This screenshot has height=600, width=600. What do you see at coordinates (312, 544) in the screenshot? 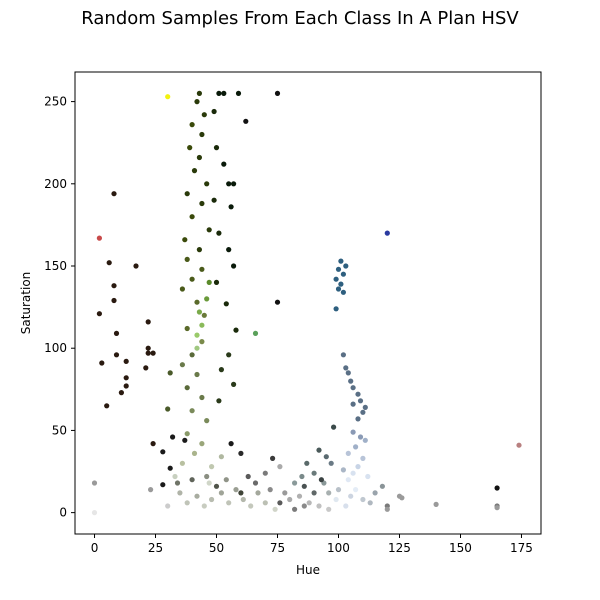
I see `x-axis: 0 25 50 75 100 125 150 175` at bounding box center [312, 544].